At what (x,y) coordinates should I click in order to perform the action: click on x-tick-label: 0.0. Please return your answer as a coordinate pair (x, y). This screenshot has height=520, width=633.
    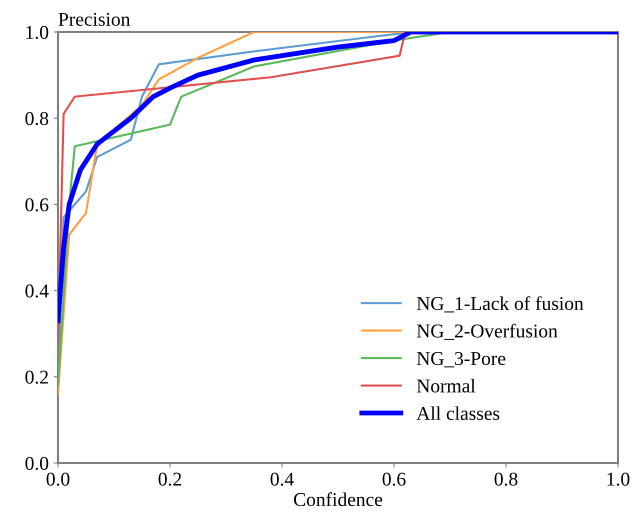
    Looking at the image, I should click on (58, 479).